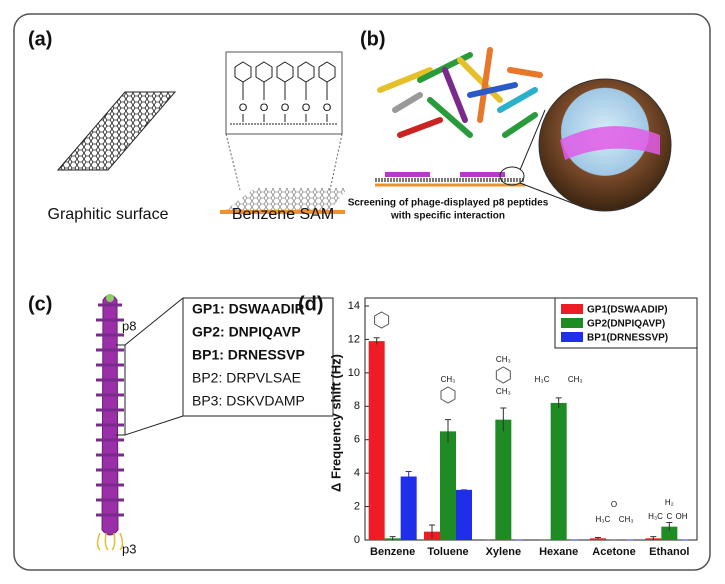 Image resolution: width=725 pixels, height=584 pixels. What do you see at coordinates (311, 304) in the screenshot?
I see `panel-label: (d)` at bounding box center [311, 304].